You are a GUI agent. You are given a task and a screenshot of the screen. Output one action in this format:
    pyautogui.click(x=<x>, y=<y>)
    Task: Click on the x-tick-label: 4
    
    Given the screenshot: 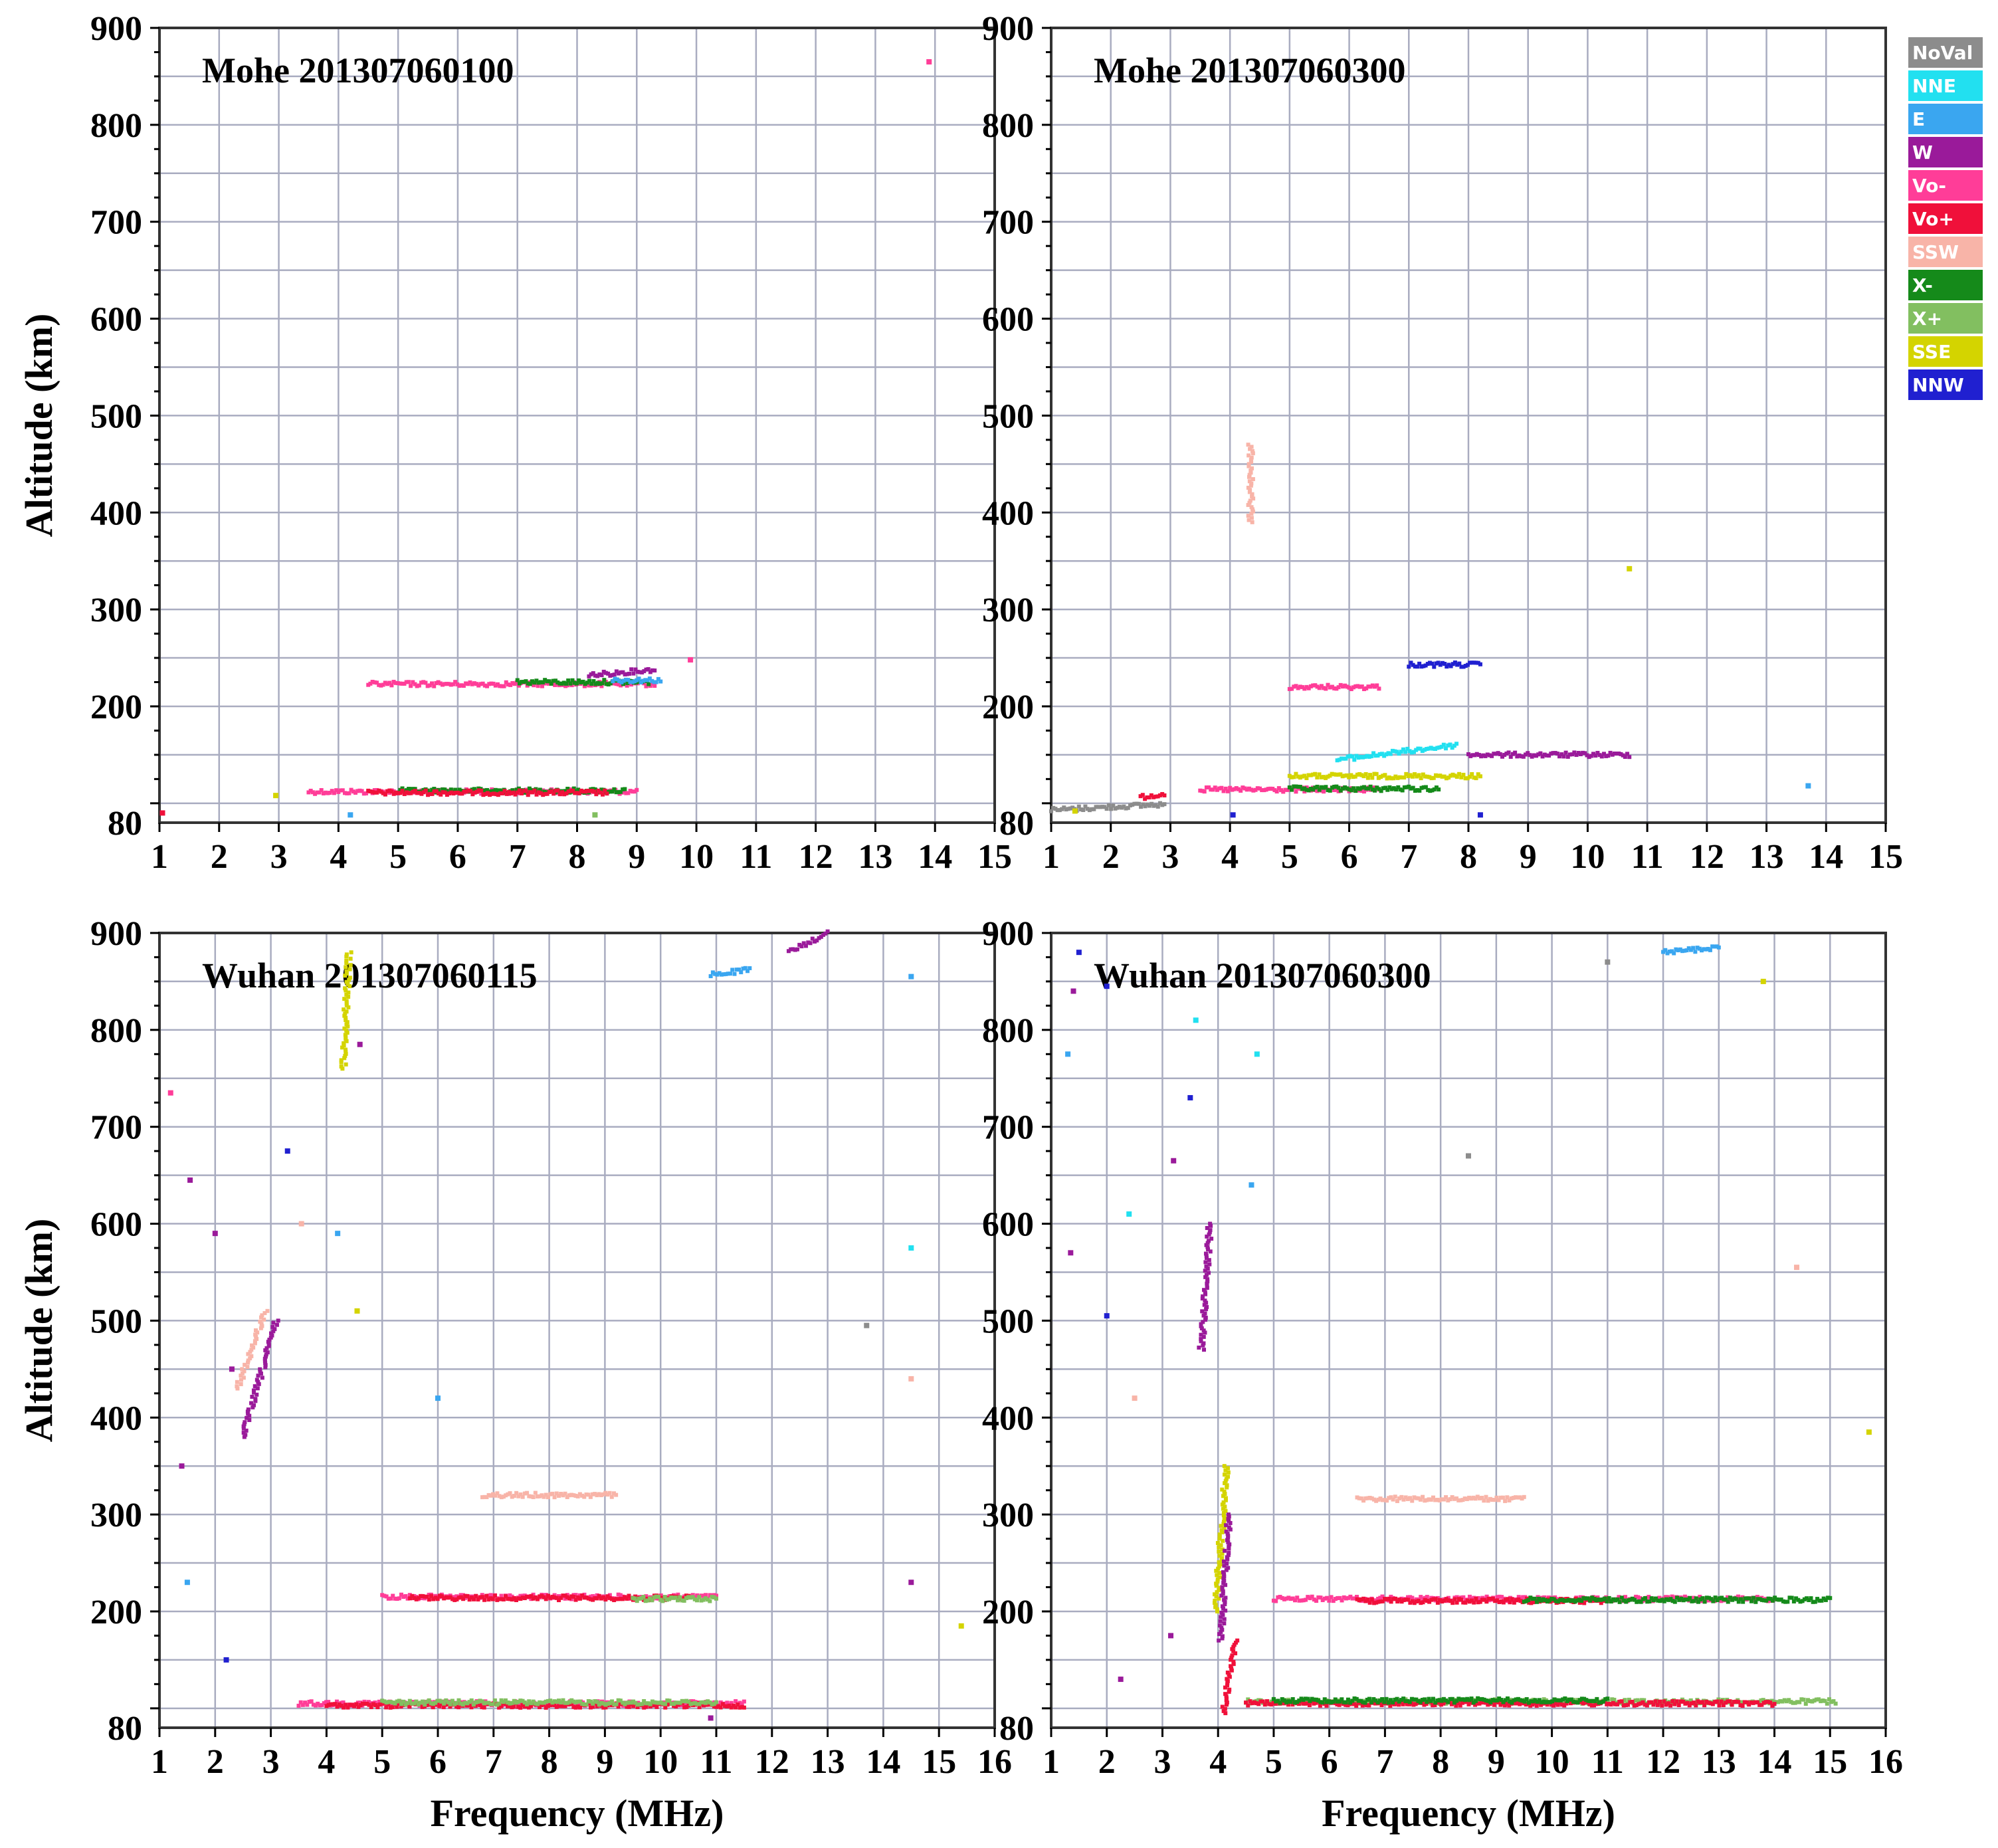 What is the action you would take?
    pyautogui.click(x=1230, y=857)
    